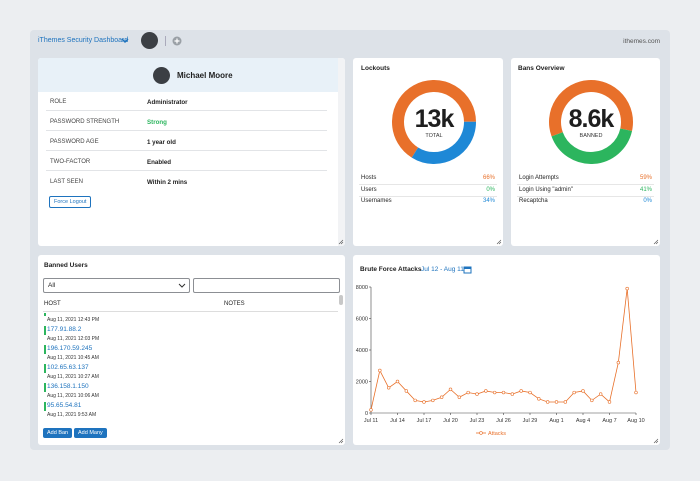 Image resolution: width=700 pixels, height=481 pixels. What do you see at coordinates (167, 182) in the screenshot?
I see `row-value: Within 2 mins` at bounding box center [167, 182].